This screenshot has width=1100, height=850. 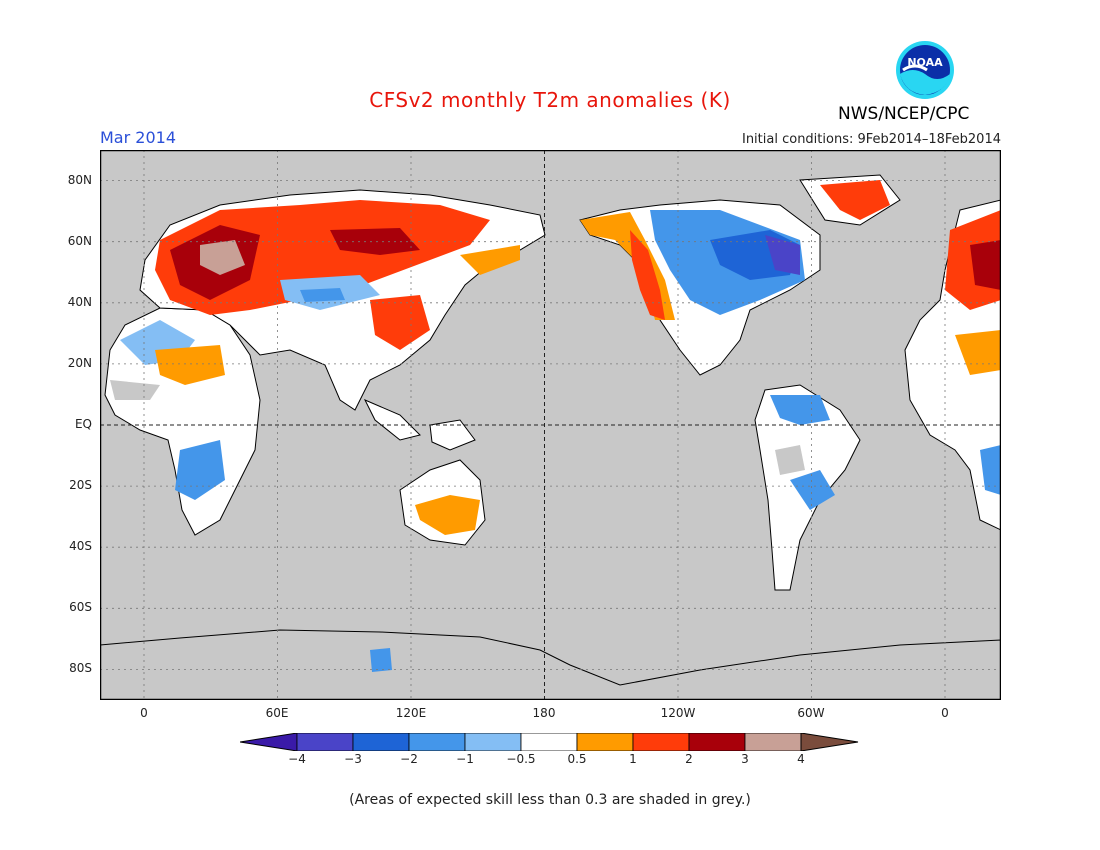 What do you see at coordinates (80, 546) in the screenshot?
I see `lat-label-40s: 40S` at bounding box center [80, 546].